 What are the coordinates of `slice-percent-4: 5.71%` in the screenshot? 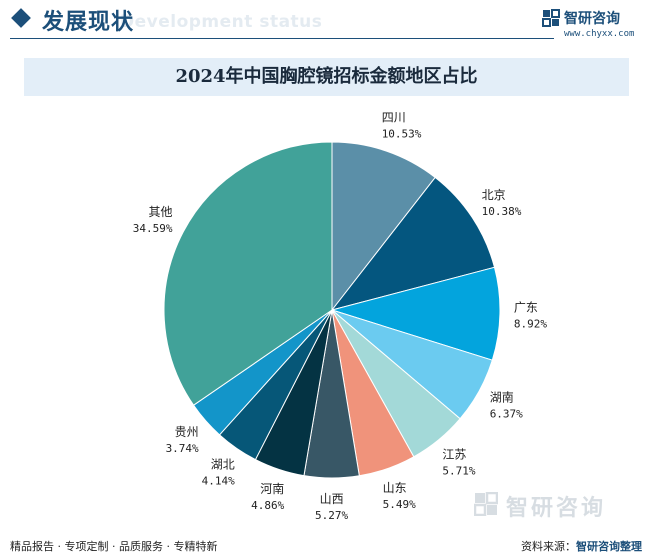 It's located at (458, 471).